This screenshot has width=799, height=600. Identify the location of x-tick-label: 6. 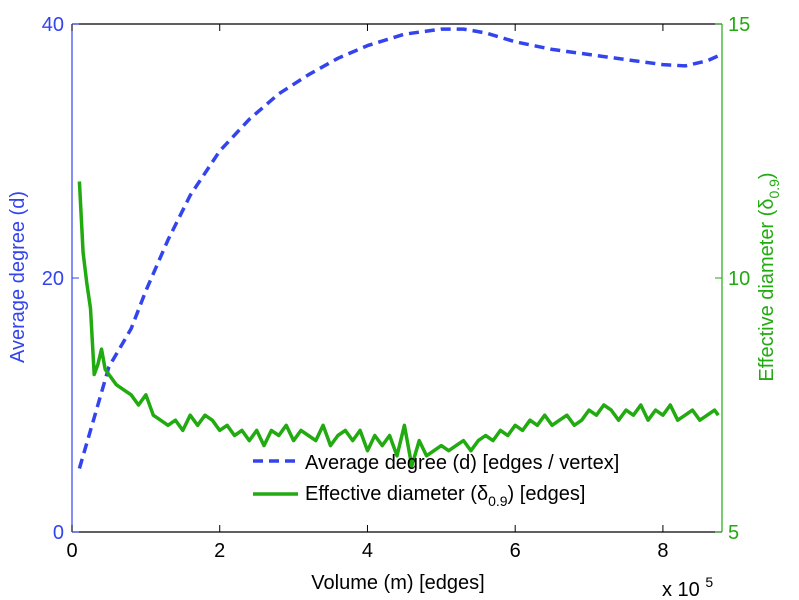
(515, 551).